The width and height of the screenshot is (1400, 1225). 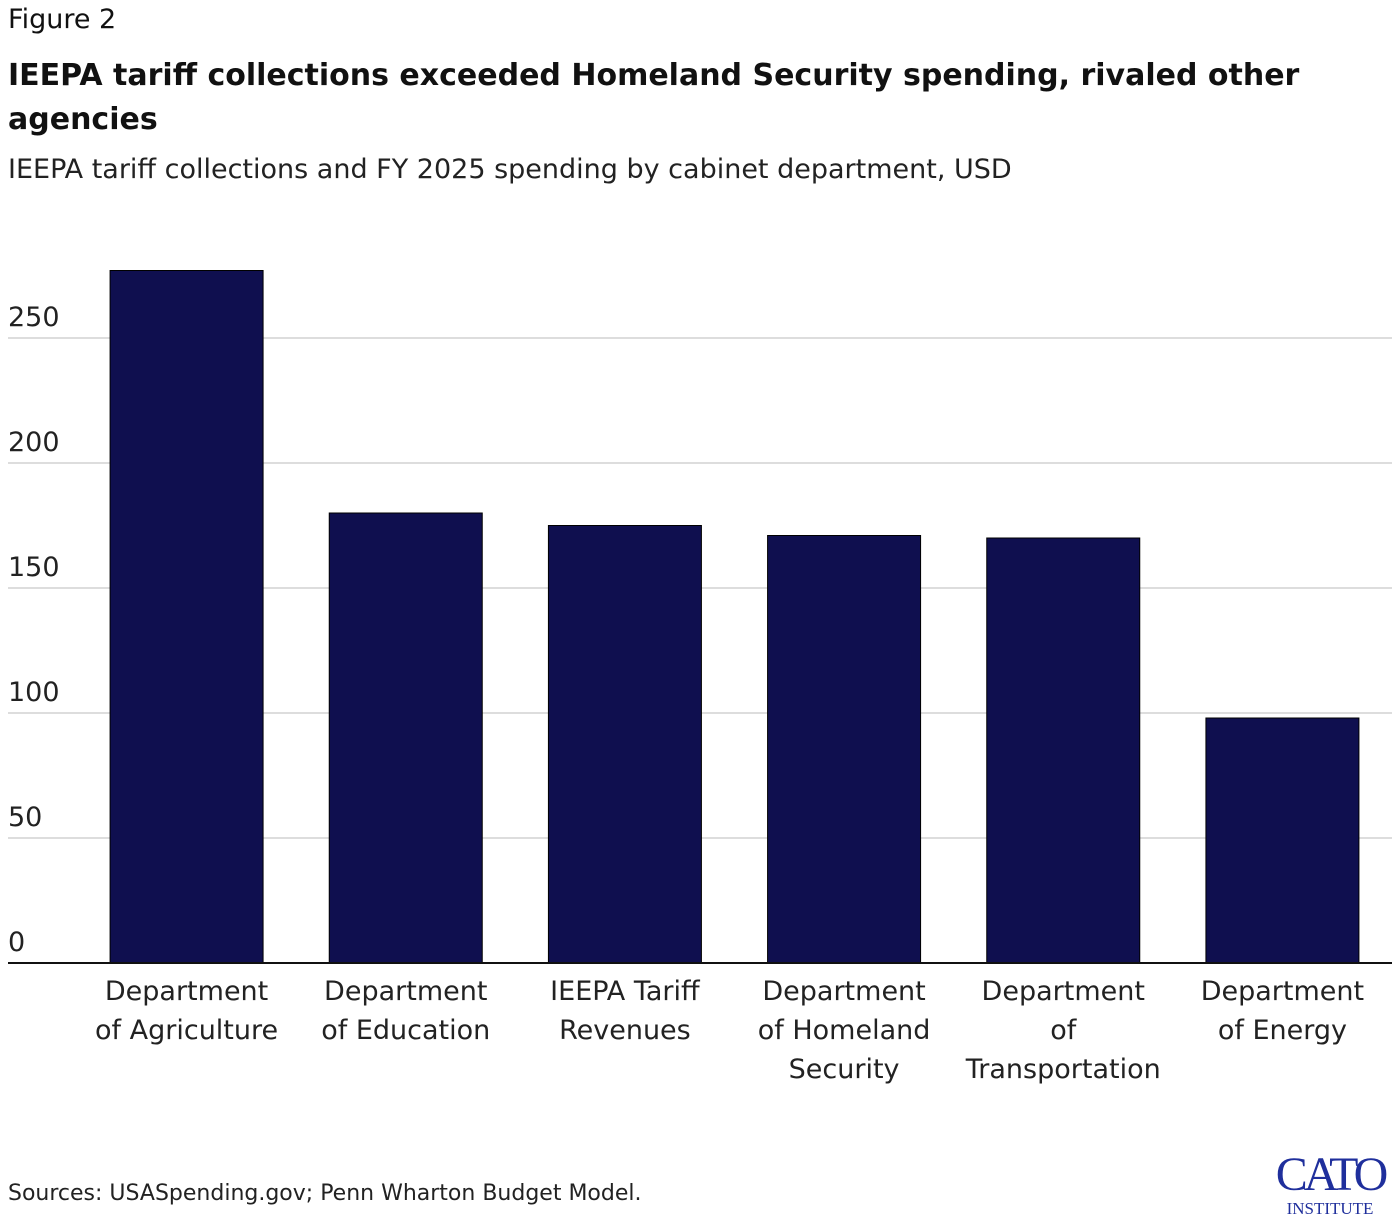 I want to click on svg-text: CATO, so click(x=1331, y=1174).